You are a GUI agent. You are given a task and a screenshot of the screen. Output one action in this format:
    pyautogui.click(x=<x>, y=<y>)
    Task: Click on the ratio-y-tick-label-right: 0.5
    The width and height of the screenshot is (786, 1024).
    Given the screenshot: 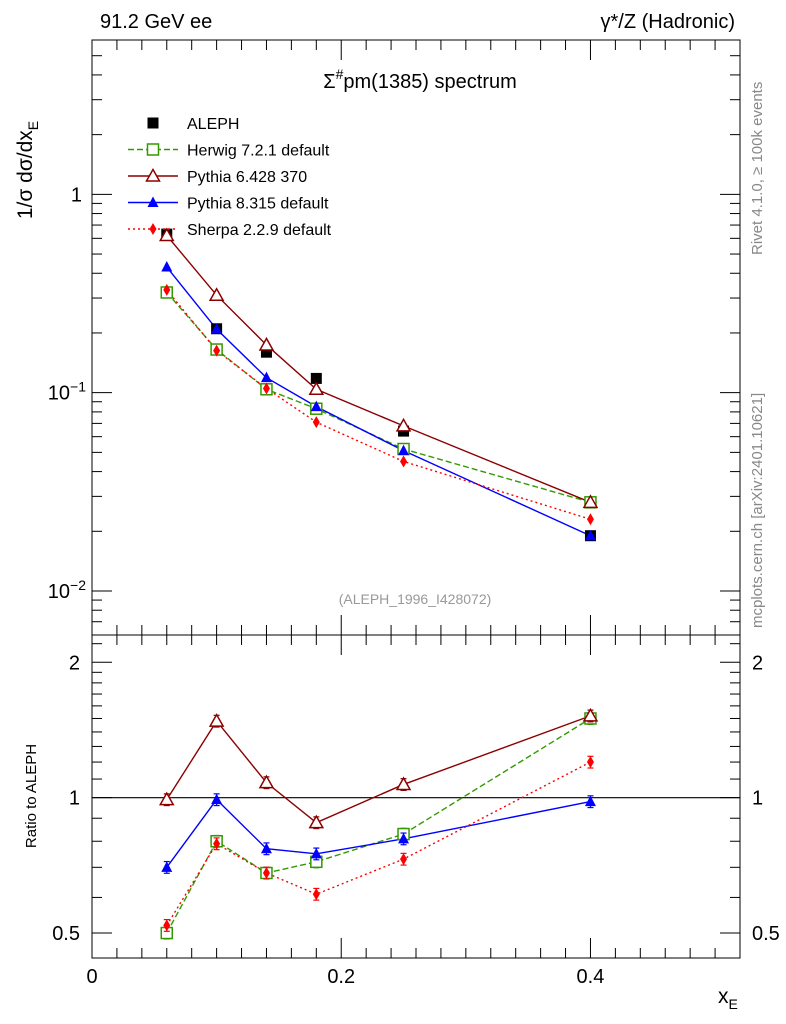 What is the action you would take?
    pyautogui.click(x=766, y=934)
    